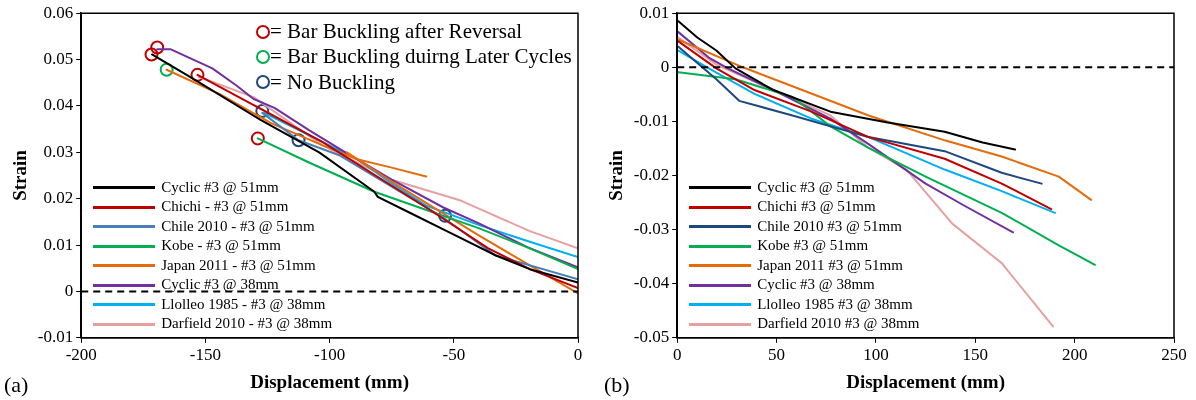  Describe the element at coordinates (238, 265) in the screenshot. I see `legend-label: Japan 2011 - #3 @ 51mm` at that location.